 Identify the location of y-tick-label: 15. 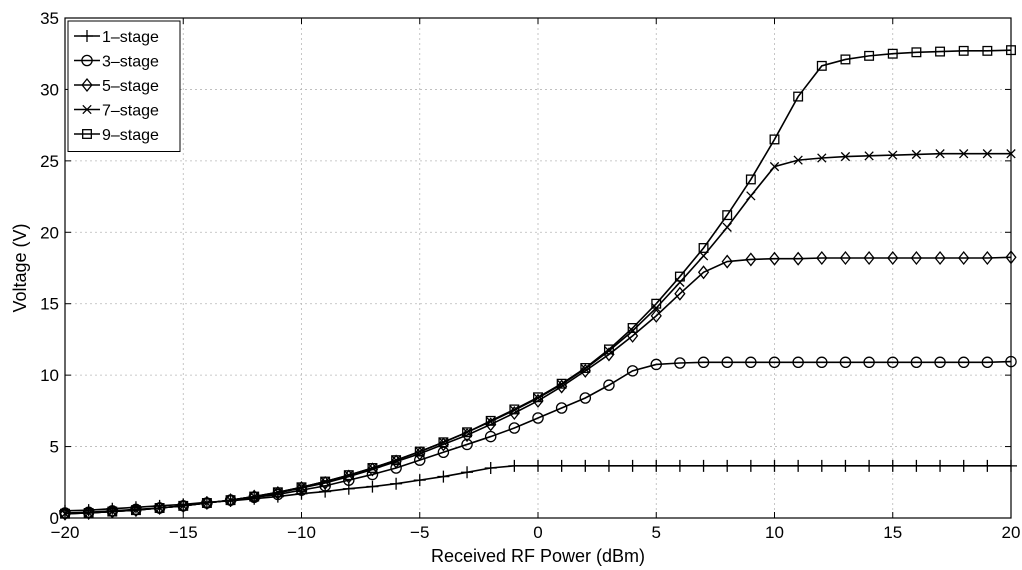
(49, 304).